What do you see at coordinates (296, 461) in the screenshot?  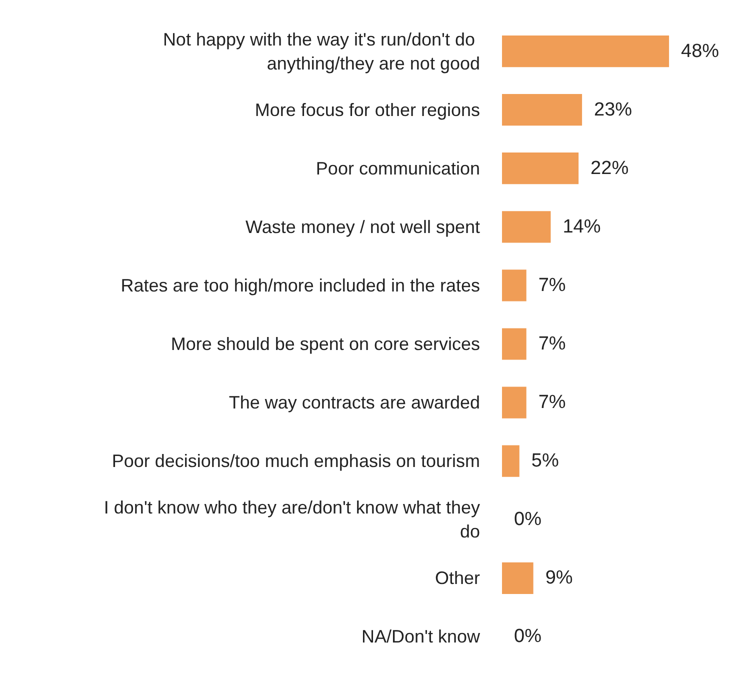 I see `y-tick-label: Poor decisions/too much emphasis on tourism` at bounding box center [296, 461].